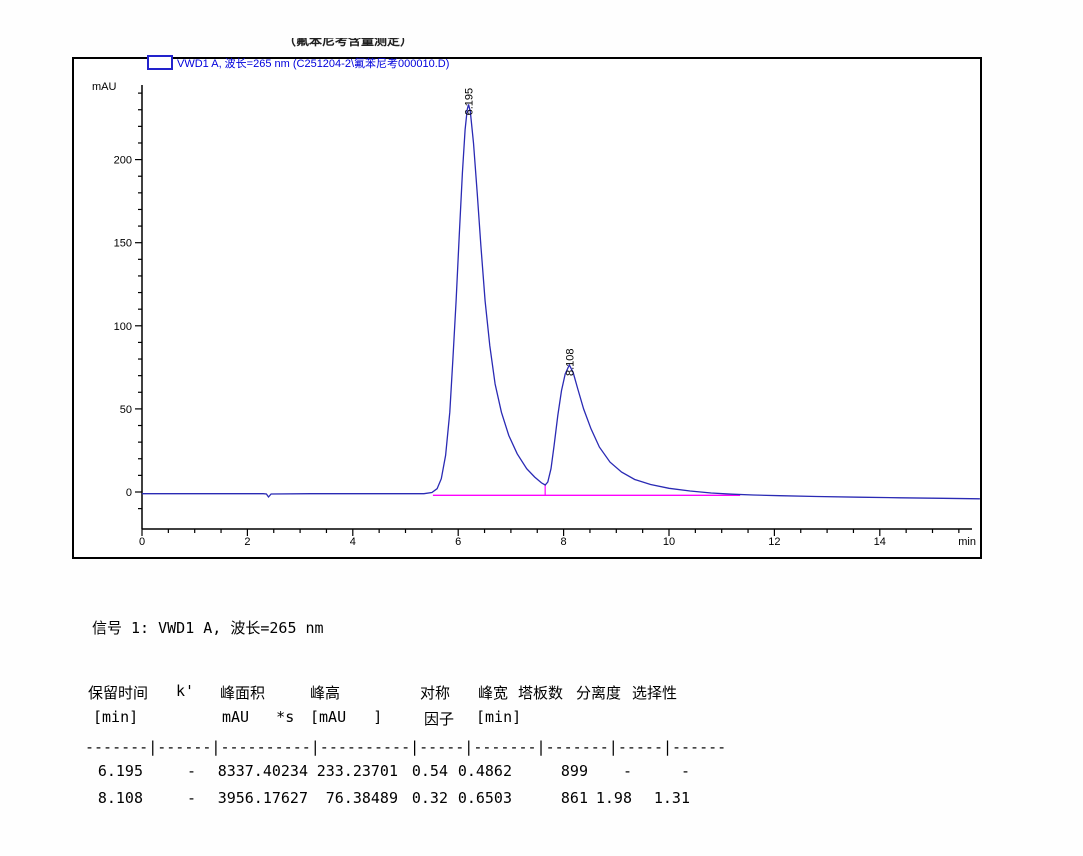 This screenshot has width=1083, height=856. Describe the element at coordinates (123, 244) in the screenshot. I see `y-tick-label: 150` at that location.